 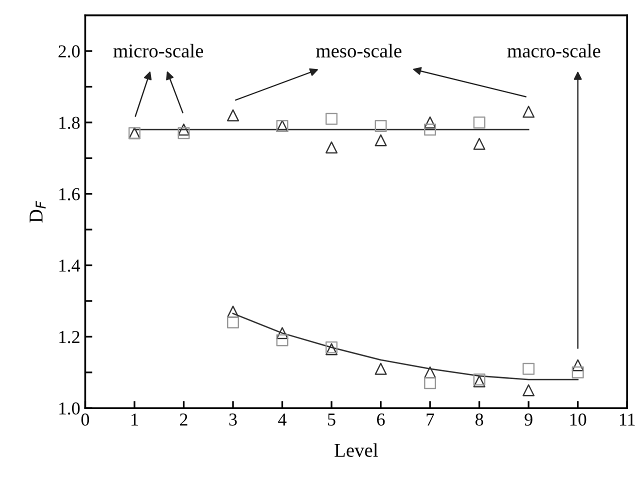 What do you see at coordinates (528, 420) in the screenshot?
I see `x-tick-label: 9` at bounding box center [528, 420].